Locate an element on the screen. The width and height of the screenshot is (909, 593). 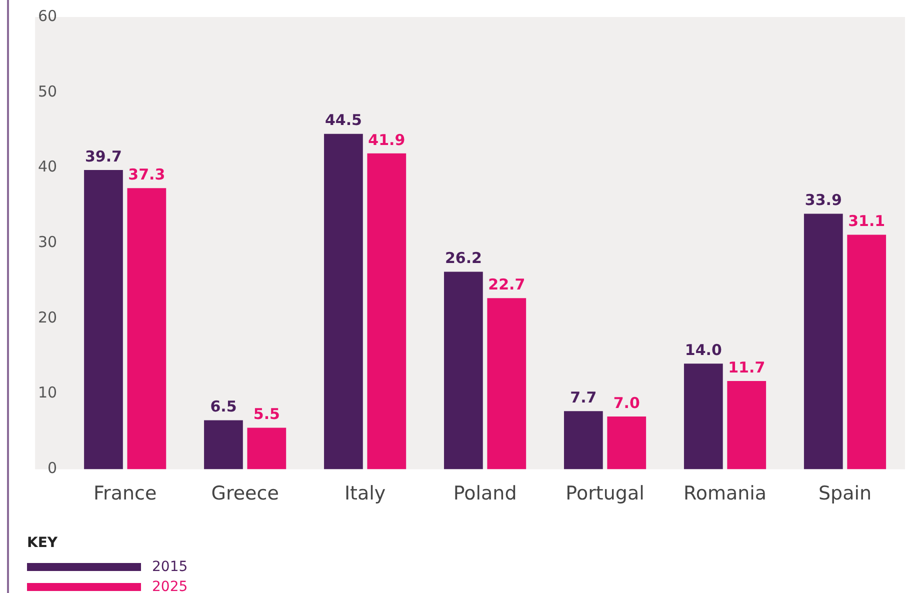
text: 2015 is located at coordinates (170, 567).